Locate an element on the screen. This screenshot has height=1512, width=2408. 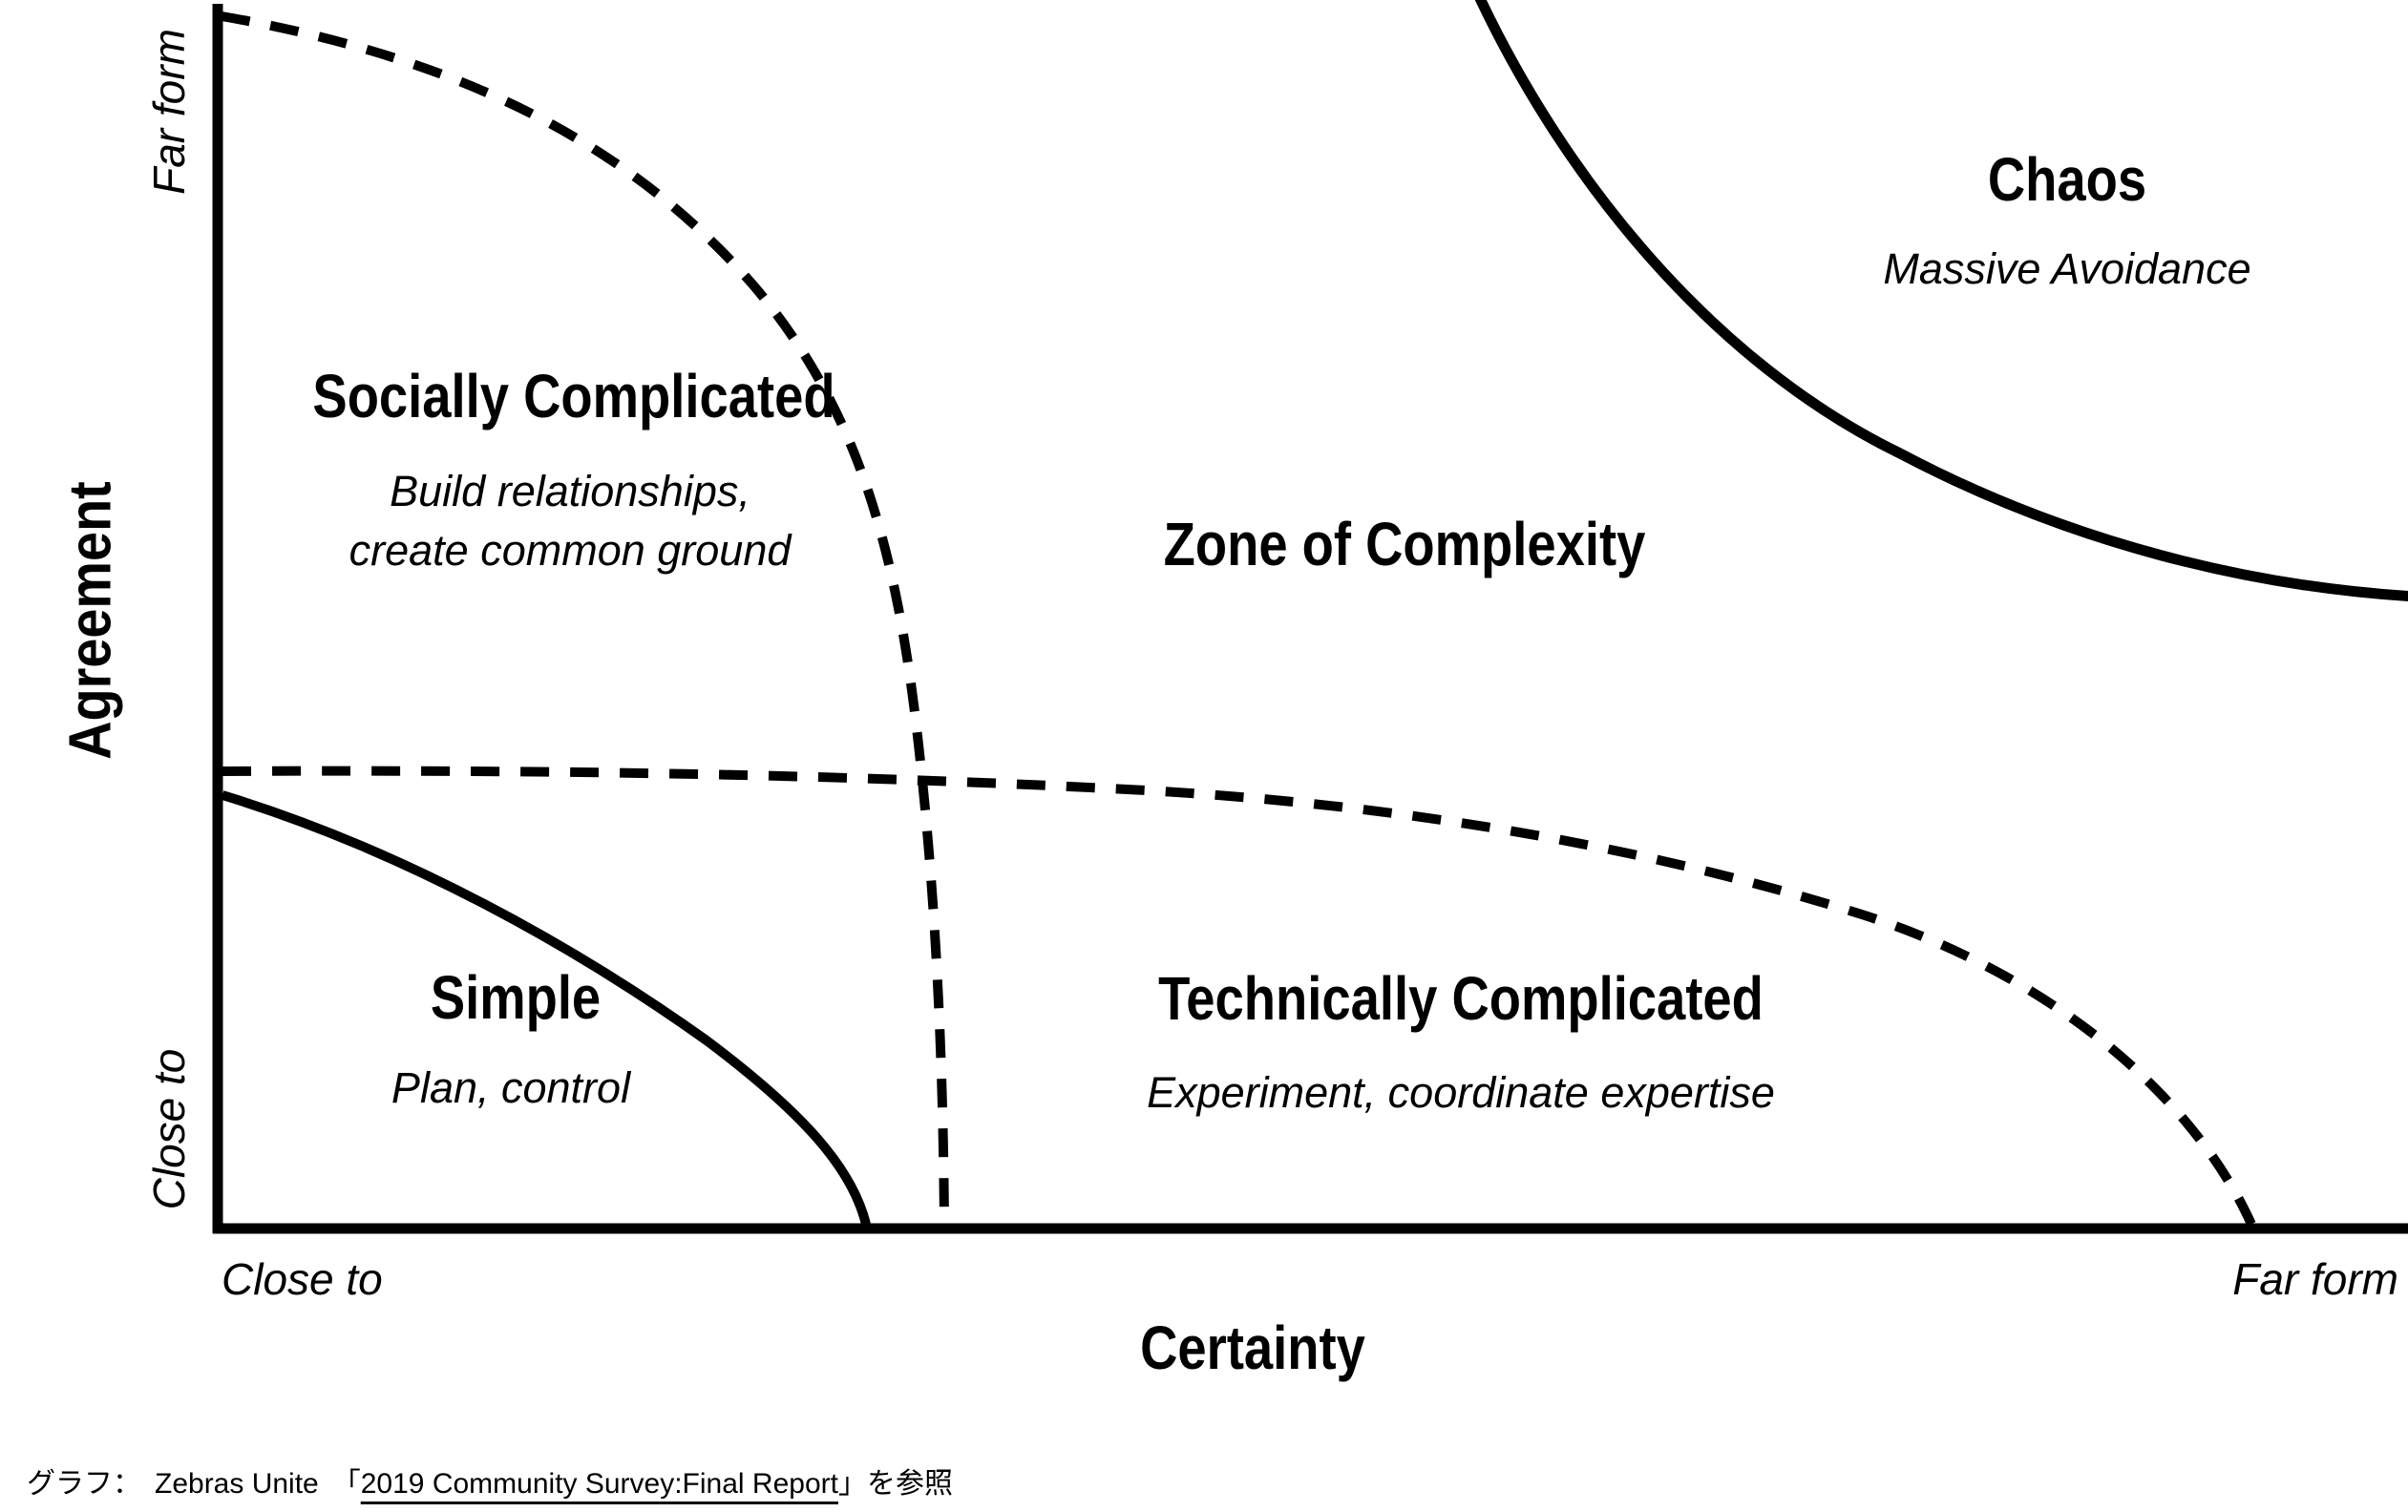
simple-zone-boundary-arc is located at coordinates (546, 1010).